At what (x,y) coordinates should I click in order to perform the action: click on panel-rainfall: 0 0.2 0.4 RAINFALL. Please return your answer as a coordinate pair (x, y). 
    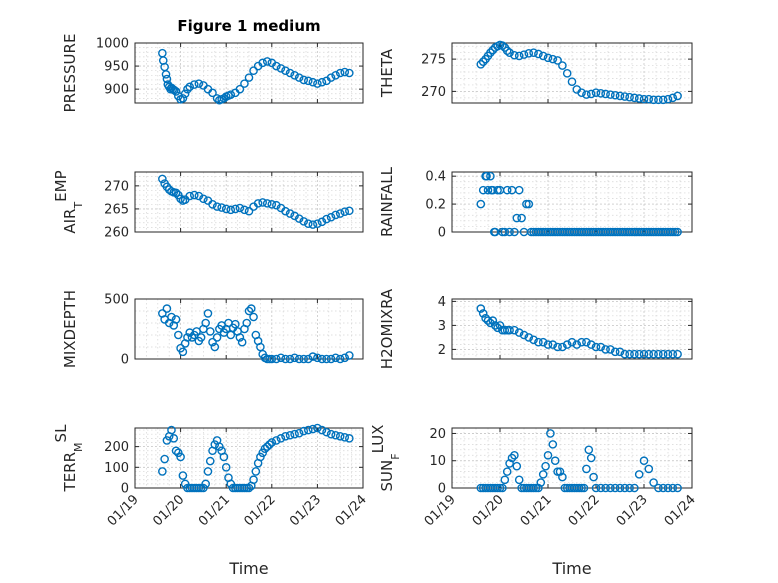
    Looking at the image, I should click on (535, 203).